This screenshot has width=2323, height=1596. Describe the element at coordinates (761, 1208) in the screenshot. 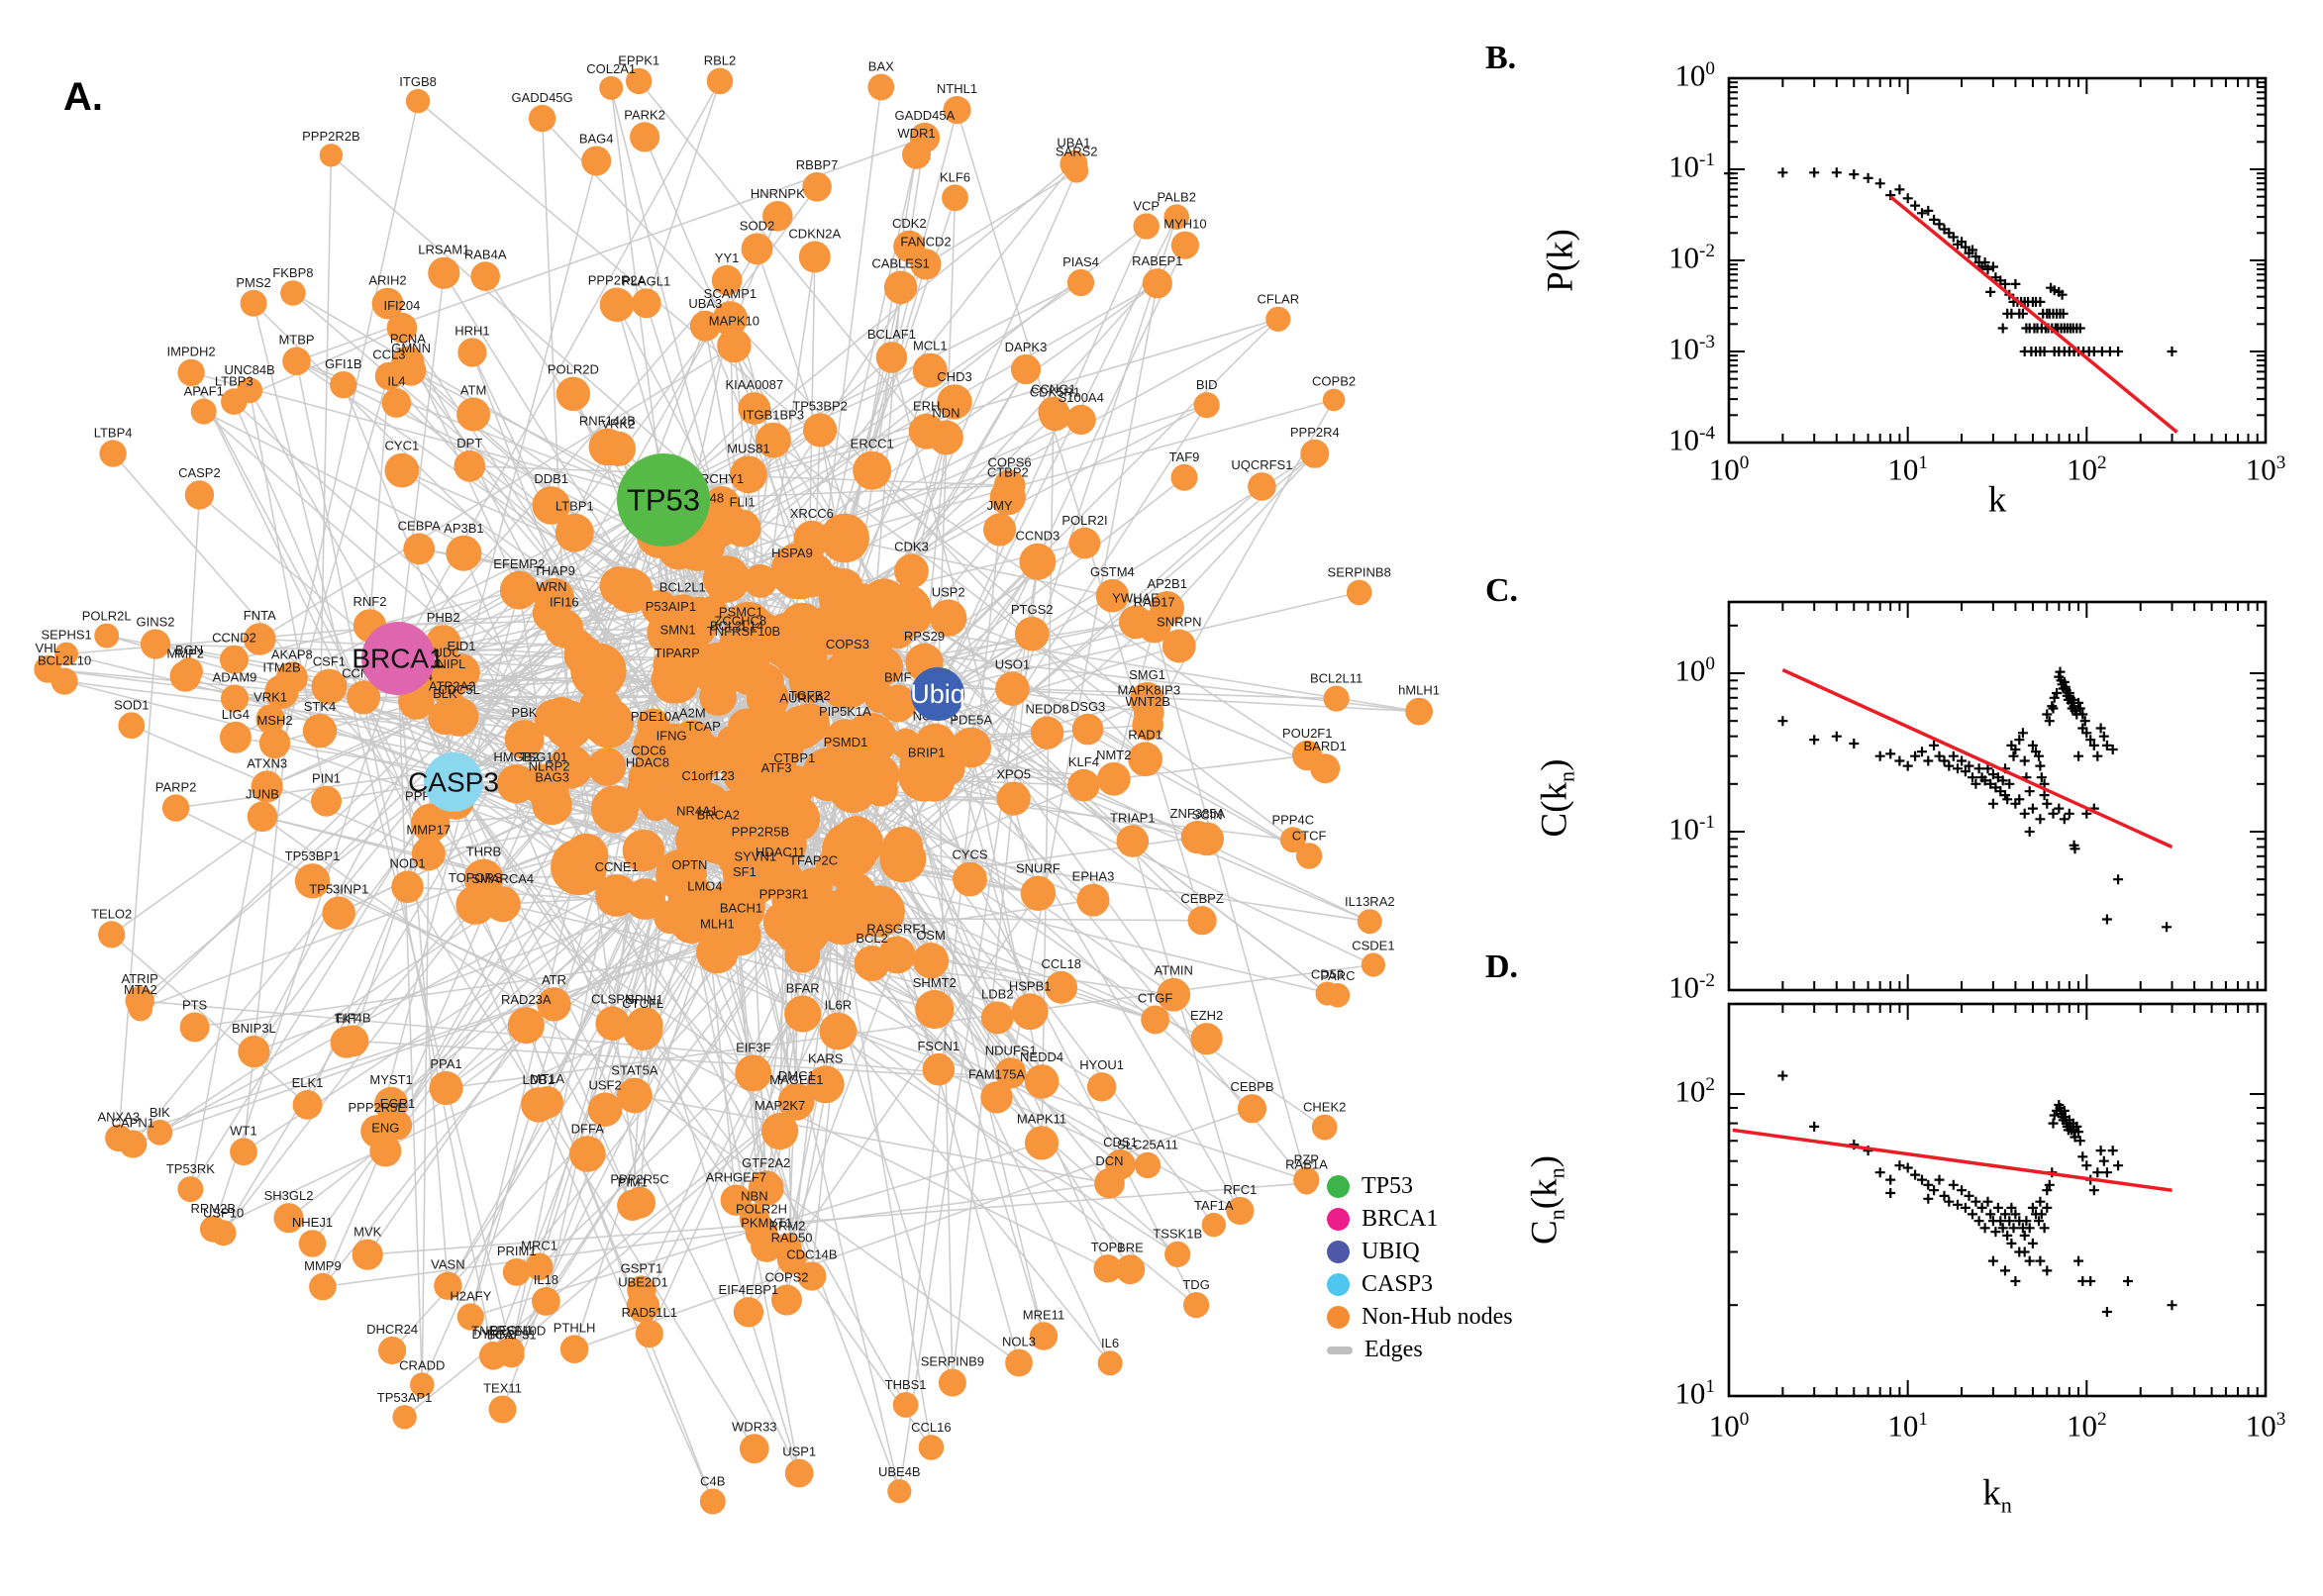

I see `network-node-label: POLR2H` at that location.